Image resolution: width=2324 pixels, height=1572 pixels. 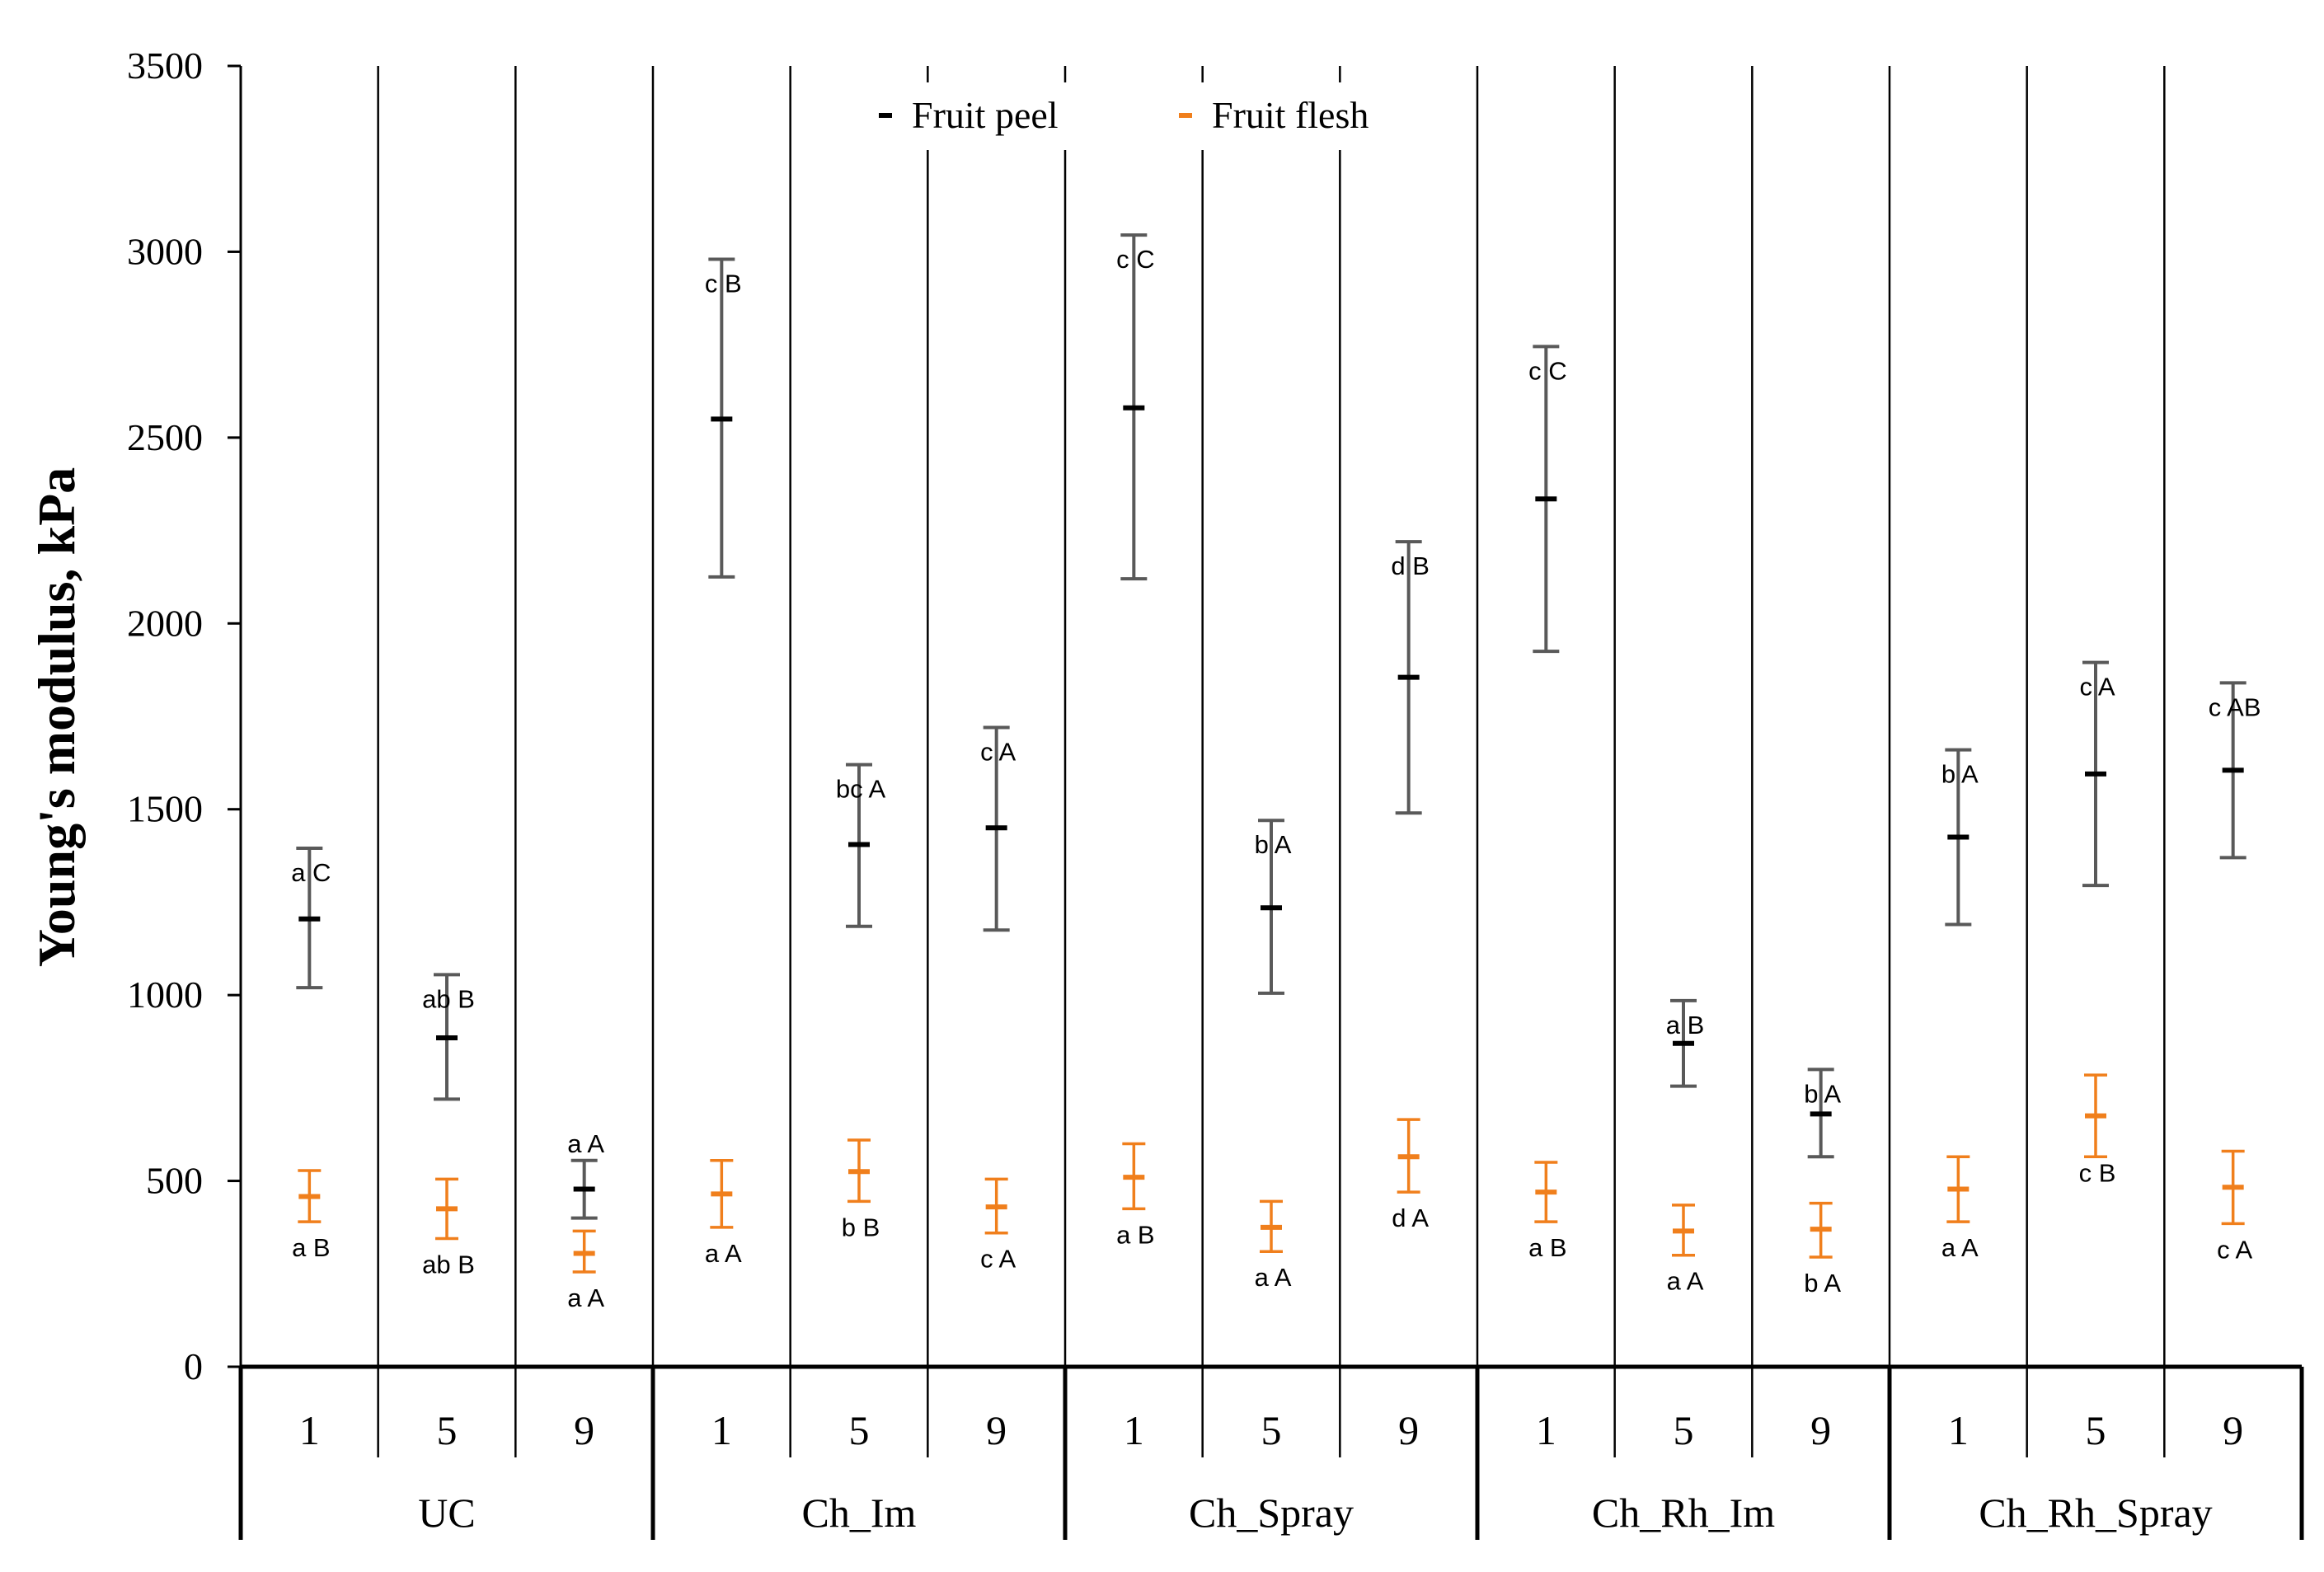 I want to click on y-tick-label: 0, so click(x=193, y=1366).